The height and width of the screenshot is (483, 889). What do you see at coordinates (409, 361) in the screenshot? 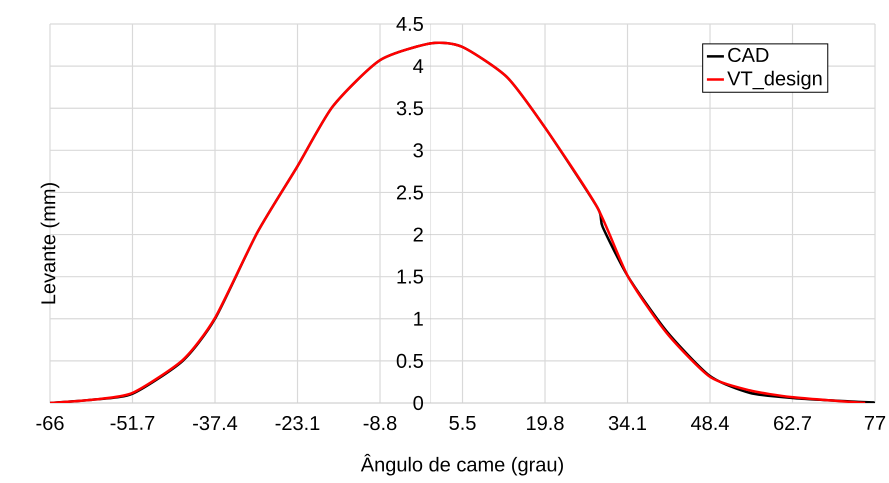
I see `y-tick-label: 0.5` at bounding box center [409, 361].